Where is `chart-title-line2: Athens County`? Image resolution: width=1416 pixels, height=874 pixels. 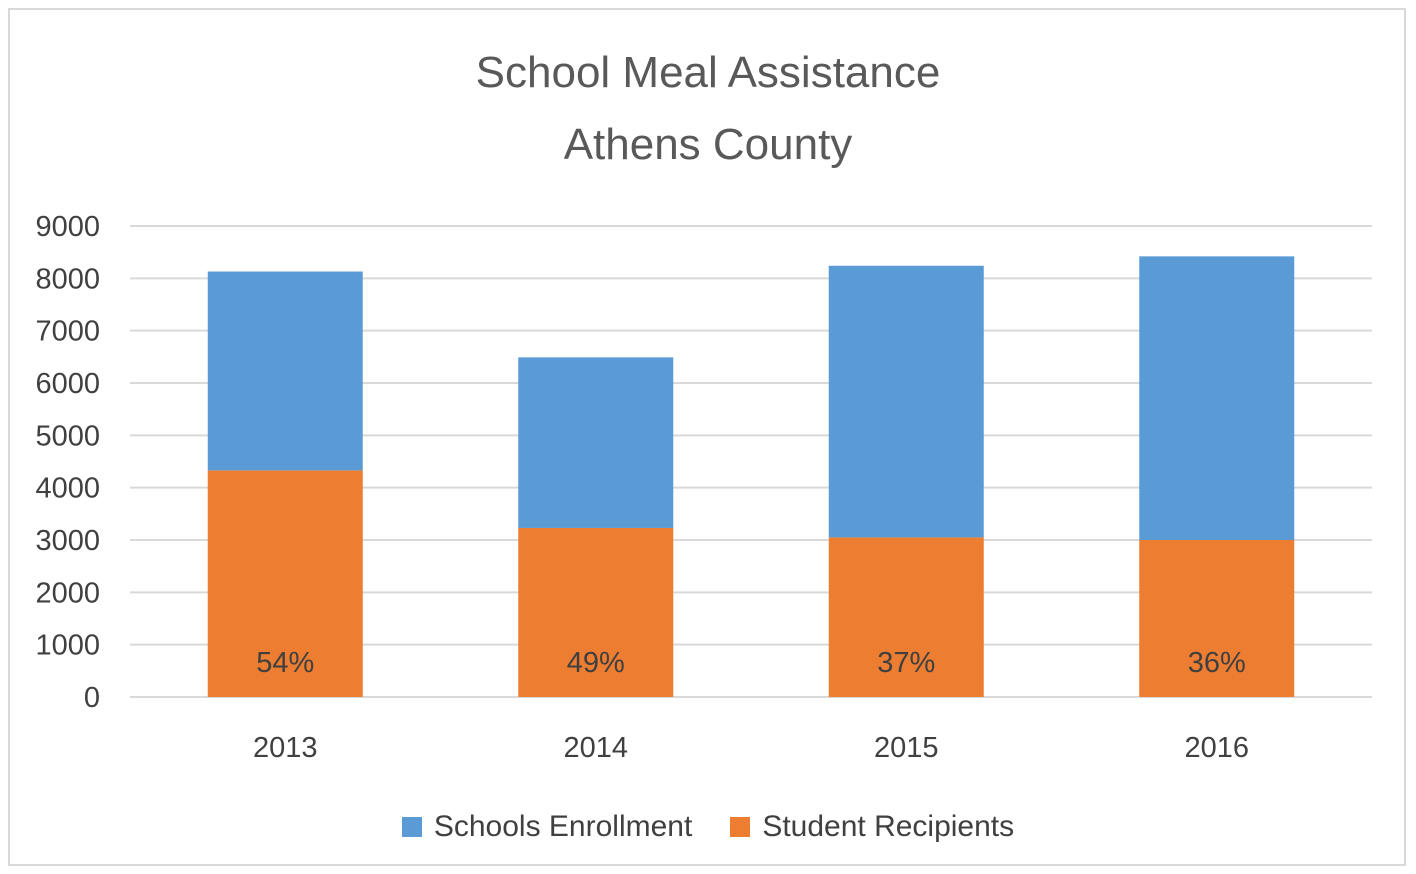 chart-title-line2: Athens County is located at coordinates (708, 144).